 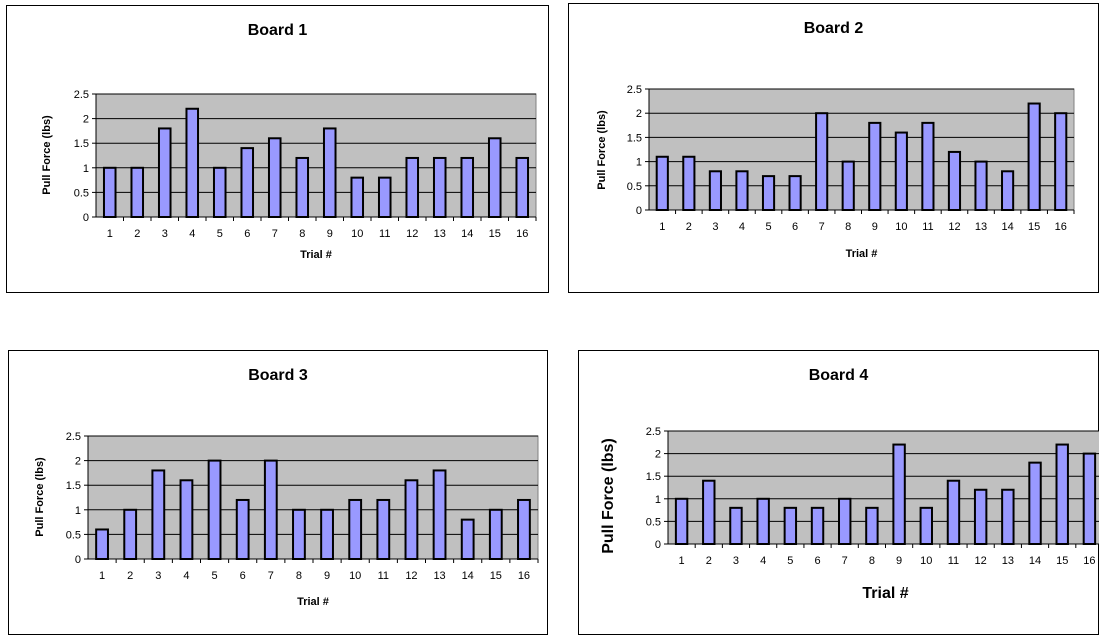 I want to click on x-tick-label: 4, so click(x=186, y=576).